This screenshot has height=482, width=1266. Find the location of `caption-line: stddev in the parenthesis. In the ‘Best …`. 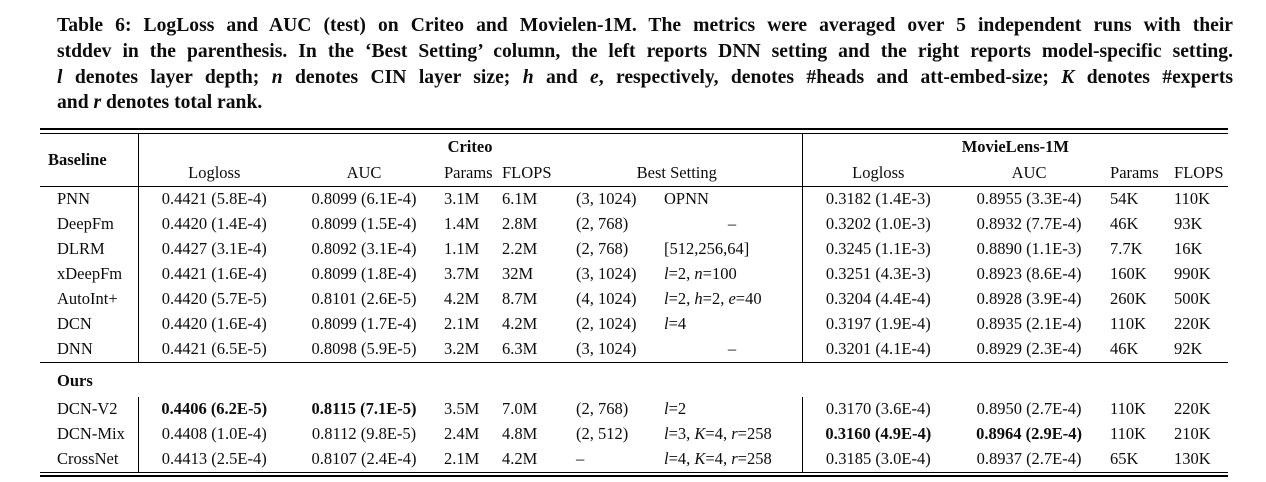

caption-line: stddev in the parenthesis. In the ‘Best … is located at coordinates (645, 51).